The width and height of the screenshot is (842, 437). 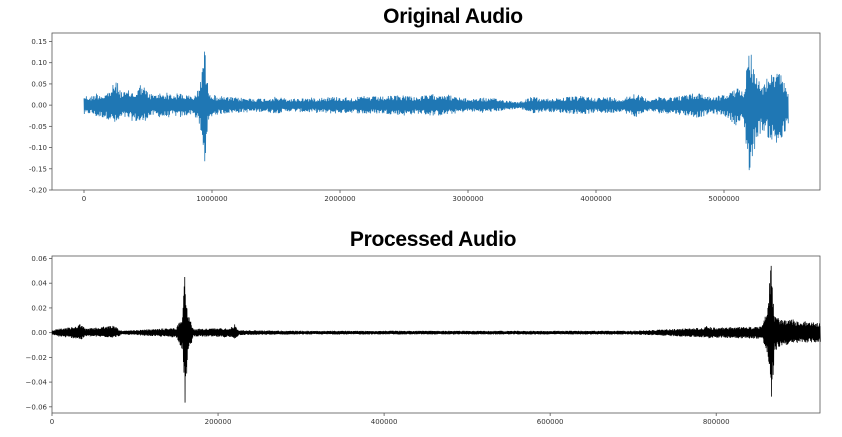 What do you see at coordinates (218, 422) in the screenshot?
I see `proc-xtick-label: 200000` at bounding box center [218, 422].